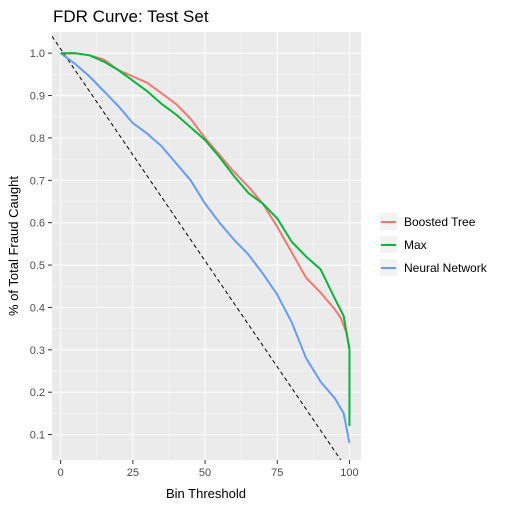  I want to click on y-tick-label: 0.9, so click(37, 97).